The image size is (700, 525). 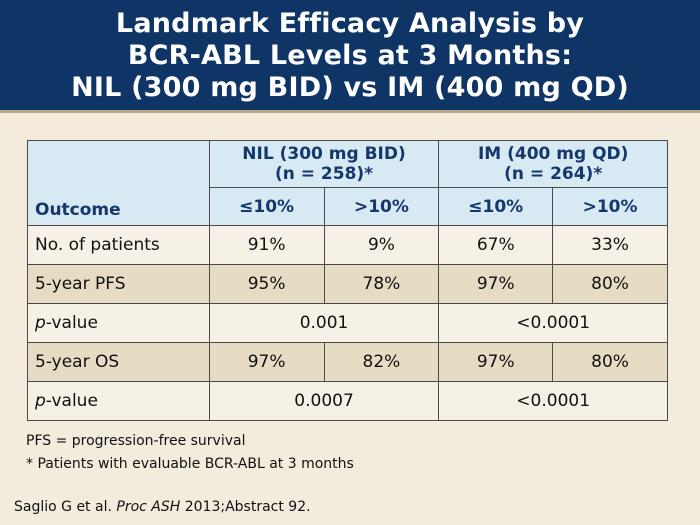 I want to click on table-row: 5-year PFS 95% 78% 97% 80%, so click(x=347, y=284).